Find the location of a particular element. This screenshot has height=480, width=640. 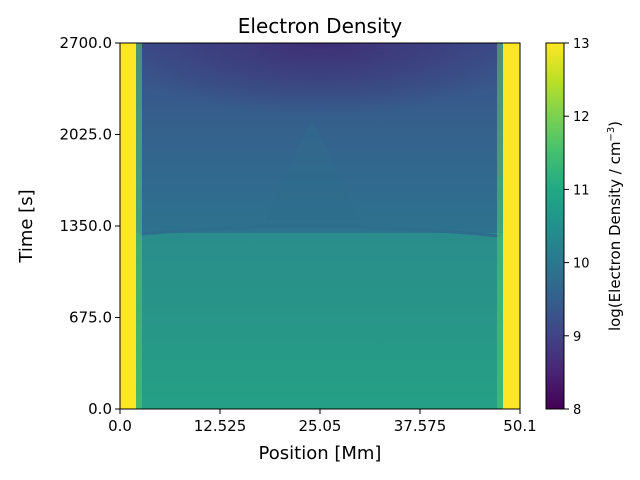

central-plume is located at coordinates (312, 169).